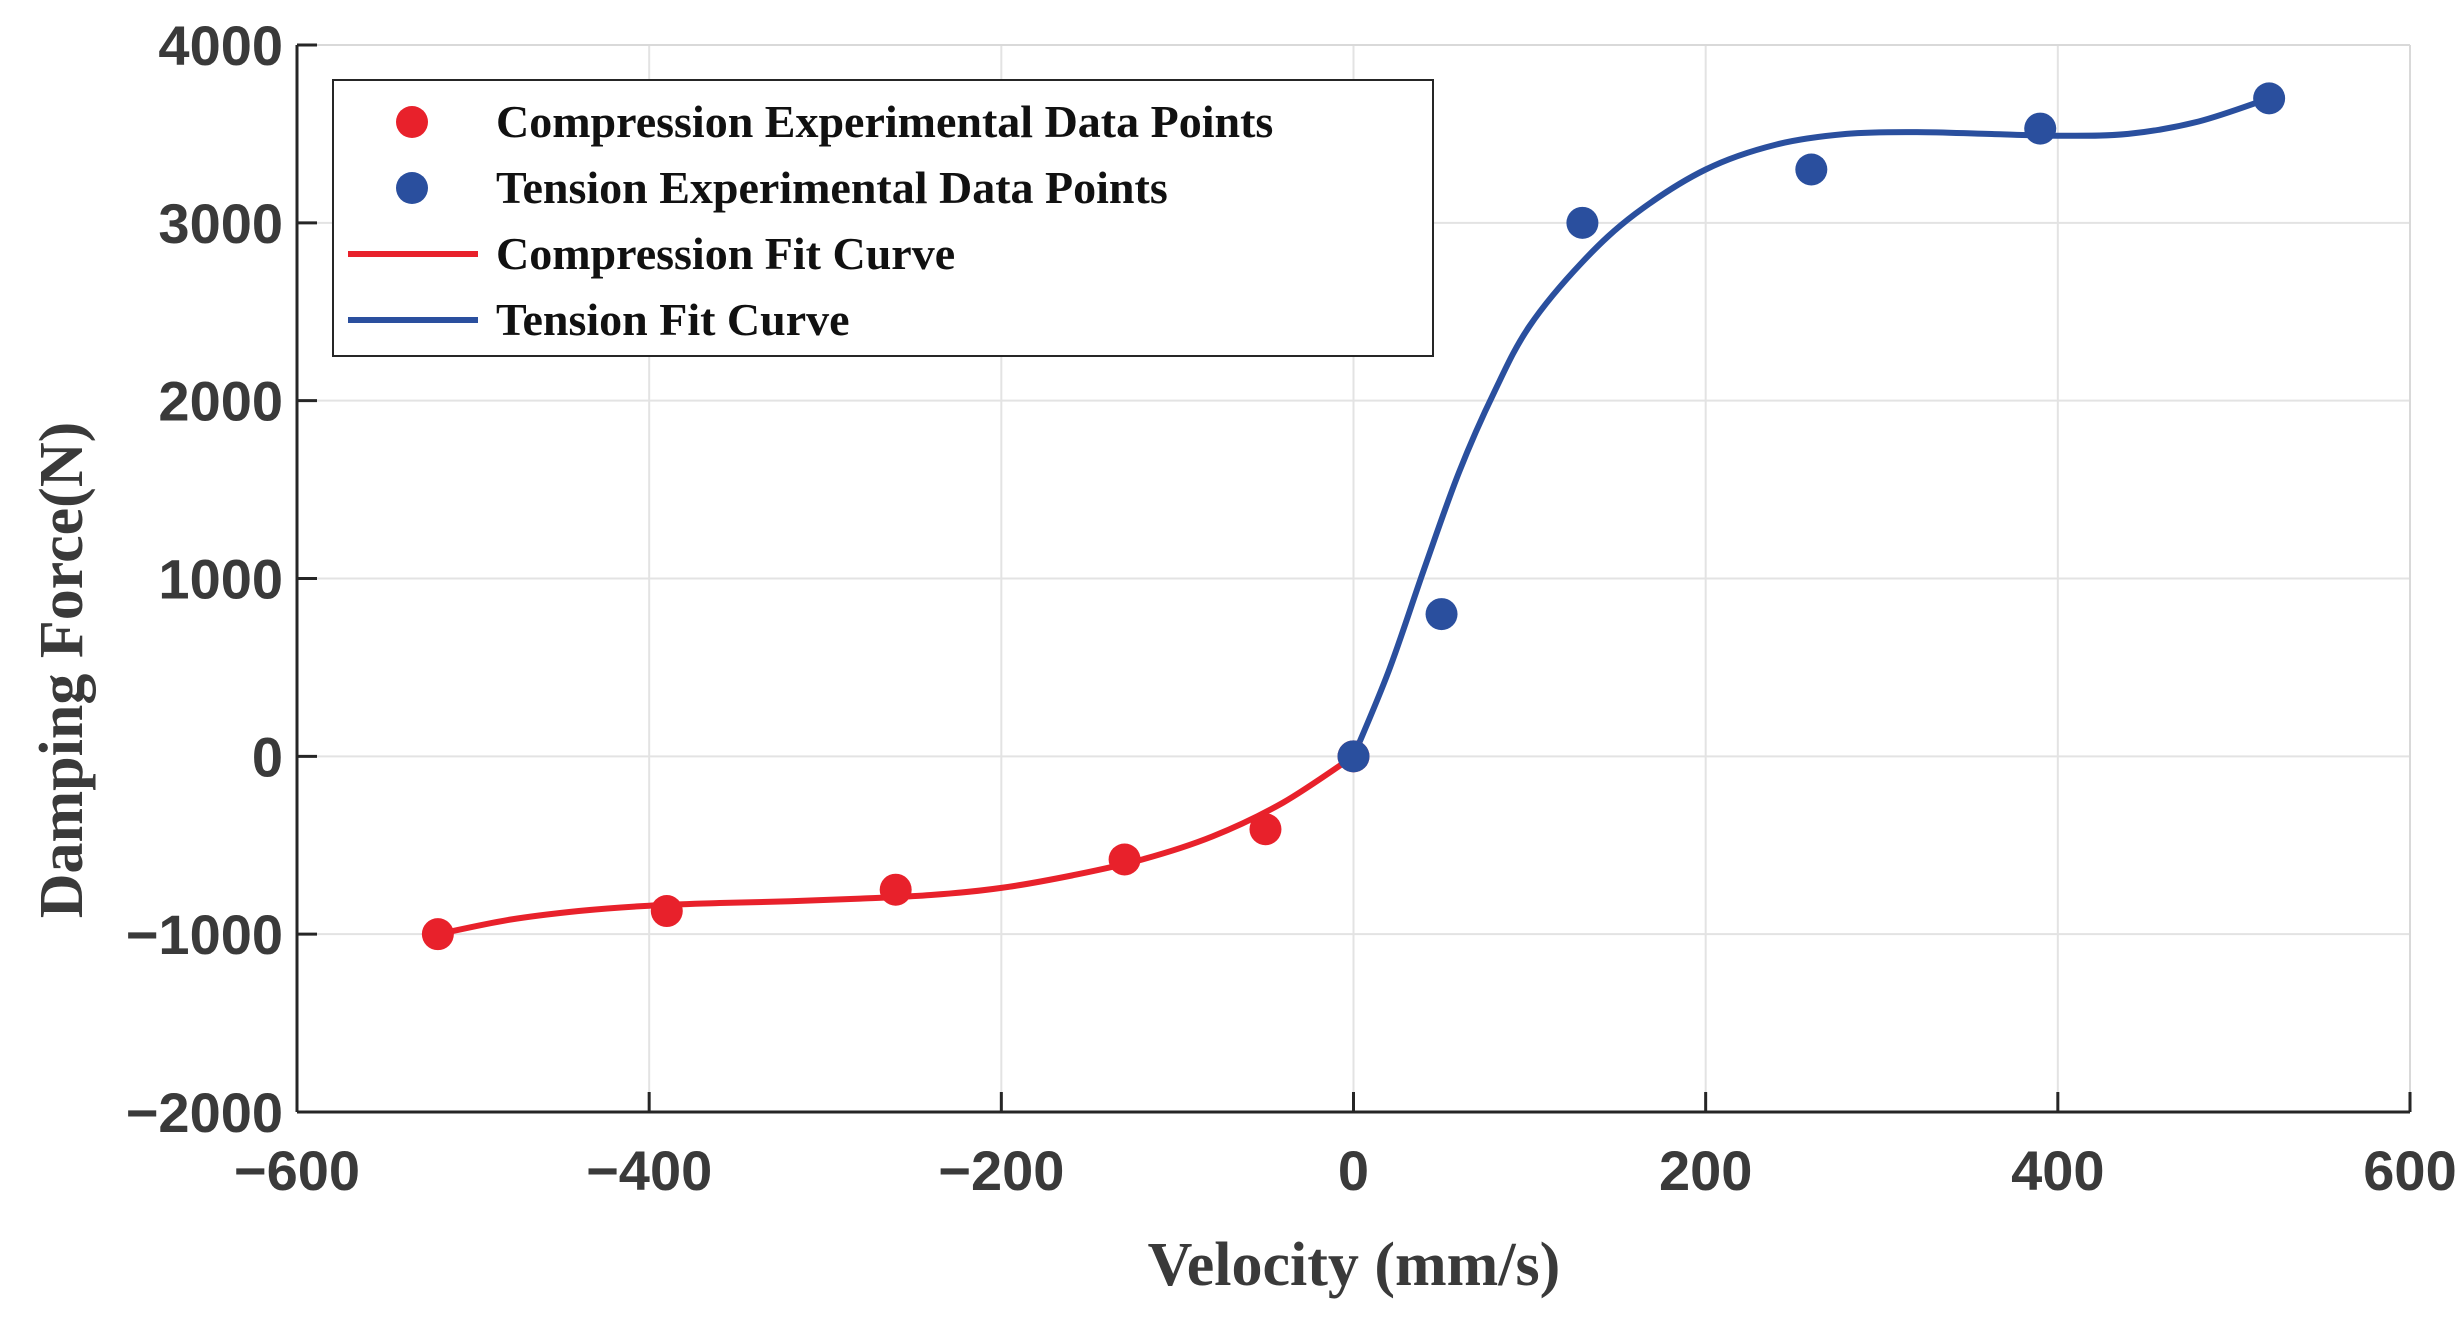  I want to click on x-tick-label: −600, so click(297, 1170).